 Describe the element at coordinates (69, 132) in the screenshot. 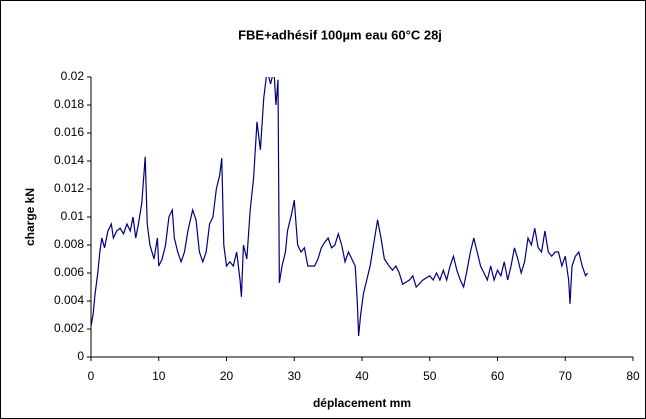

I see `y-tick-label: 0.016` at that location.